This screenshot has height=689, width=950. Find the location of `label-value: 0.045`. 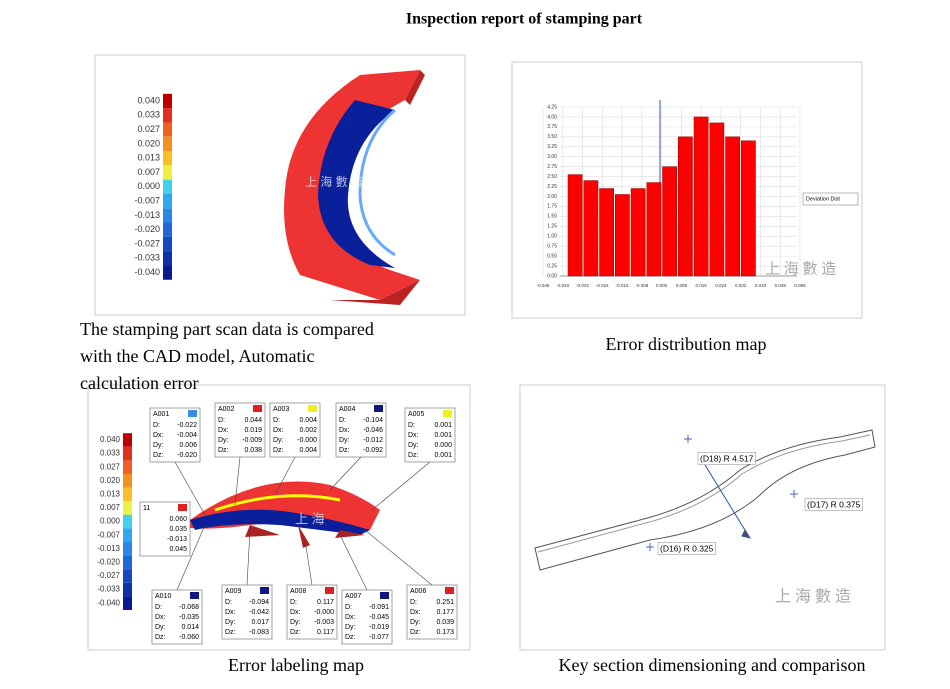

label-value: 0.045 is located at coordinates (178, 549).